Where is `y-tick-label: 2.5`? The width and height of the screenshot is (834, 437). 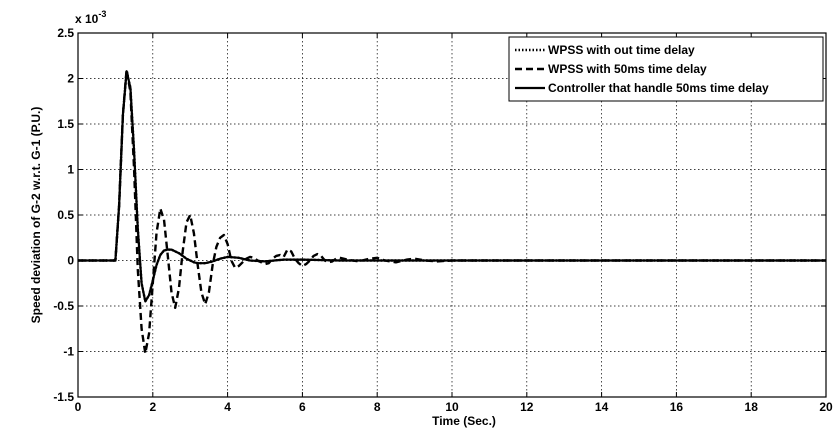 y-tick-label: 2.5 is located at coordinates (65, 33).